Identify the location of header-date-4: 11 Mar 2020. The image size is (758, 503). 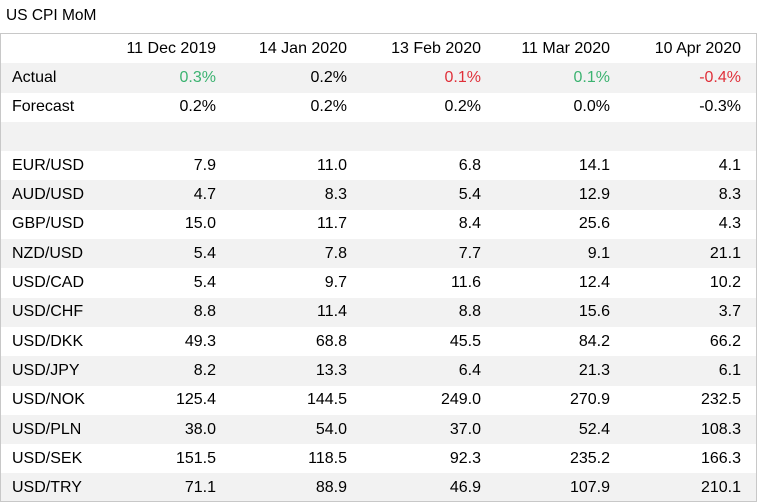
(565, 48).